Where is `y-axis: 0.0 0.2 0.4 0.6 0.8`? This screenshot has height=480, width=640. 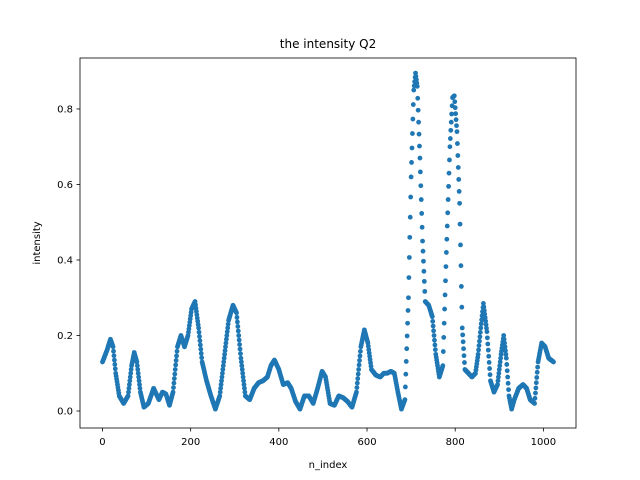
y-axis: 0.0 0.2 0.4 0.6 0.8 is located at coordinates (68, 261).